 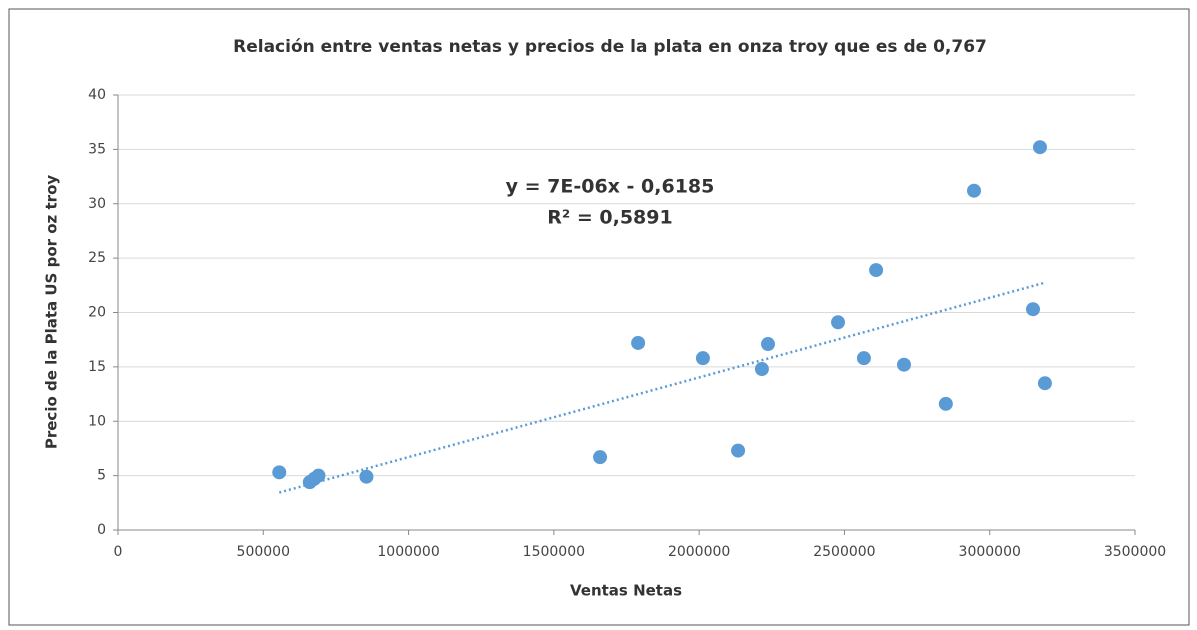 I want to click on x-tick-label: 500000, so click(x=263, y=552).